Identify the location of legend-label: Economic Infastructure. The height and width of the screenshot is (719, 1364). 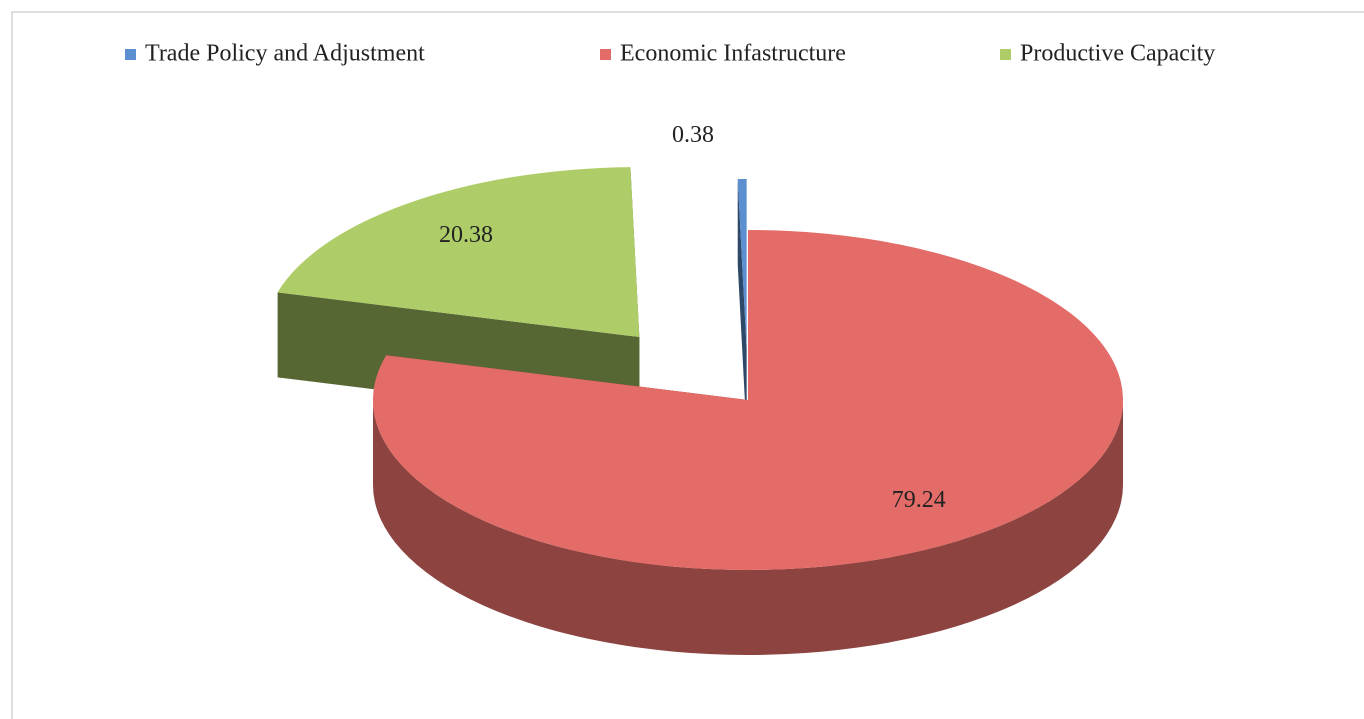
(733, 54).